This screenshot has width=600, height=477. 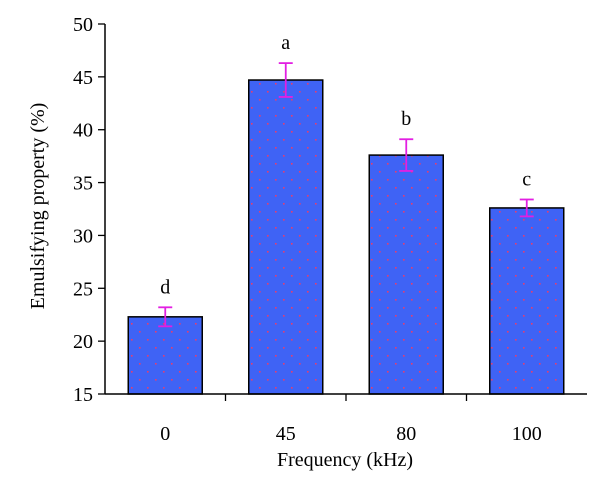 I want to click on x-axis-title: Frequency (kHz), so click(x=345, y=460).